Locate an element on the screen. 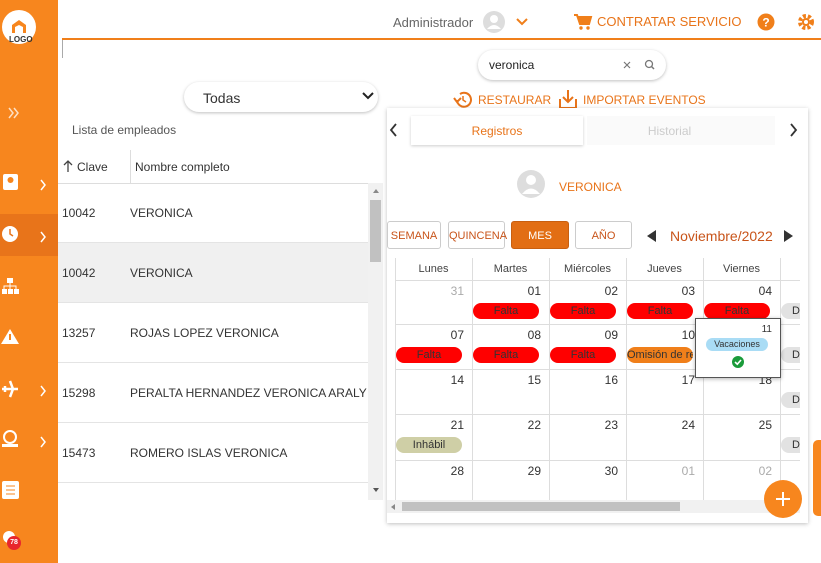  restore-button: RESTAURAR is located at coordinates (515, 100).